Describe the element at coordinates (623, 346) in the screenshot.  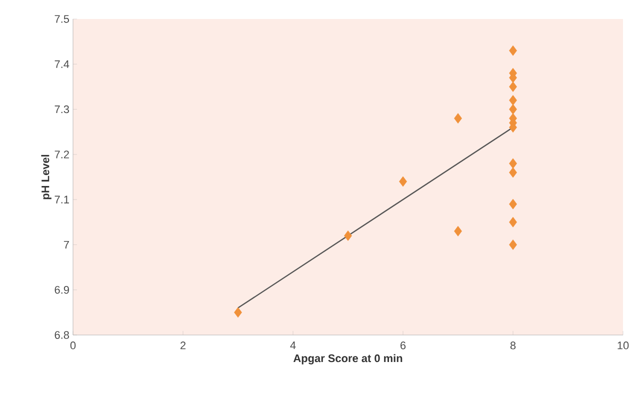
I see `x-tick-label: 10` at that location.